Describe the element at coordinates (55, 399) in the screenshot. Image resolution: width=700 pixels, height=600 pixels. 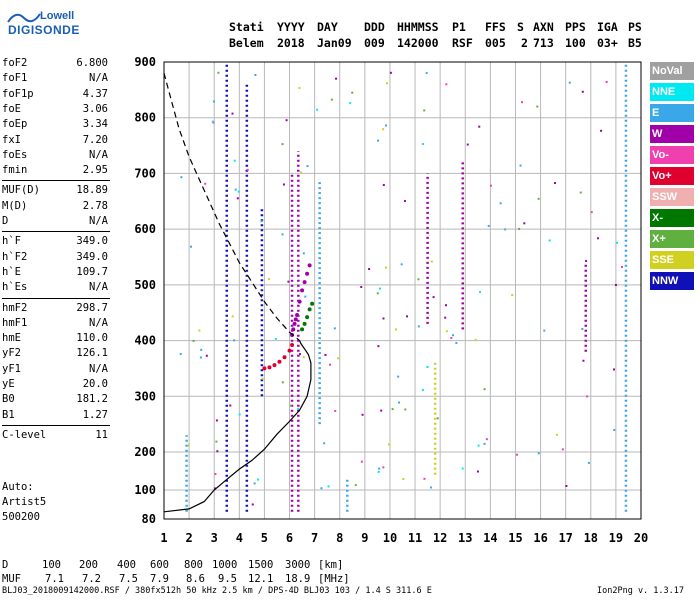
I see `parameter-row: B0 181.2` at that location.